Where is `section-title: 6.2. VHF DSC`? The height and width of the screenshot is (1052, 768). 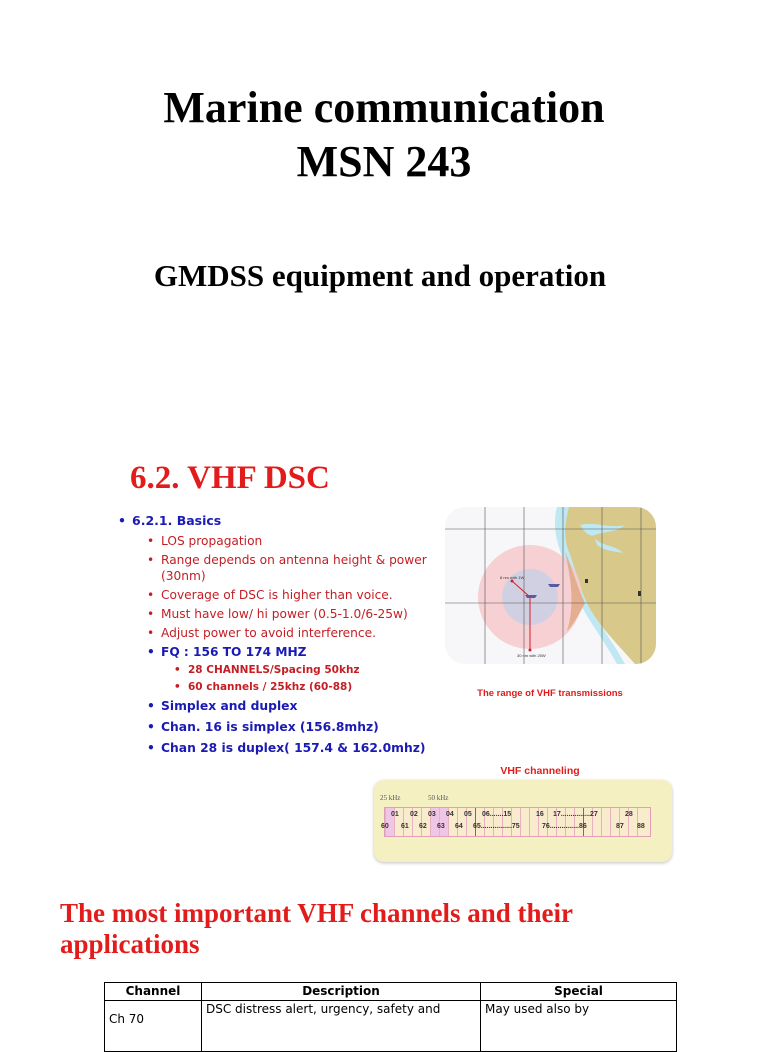
section-title: 6.2. VHF DSC is located at coordinates (230, 478).